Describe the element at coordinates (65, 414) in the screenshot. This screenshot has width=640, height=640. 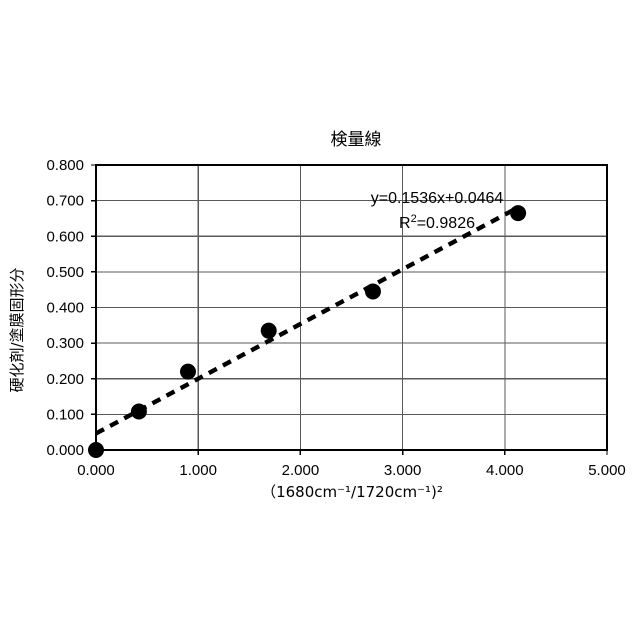
I see `y-tick-label: 0.100` at that location.